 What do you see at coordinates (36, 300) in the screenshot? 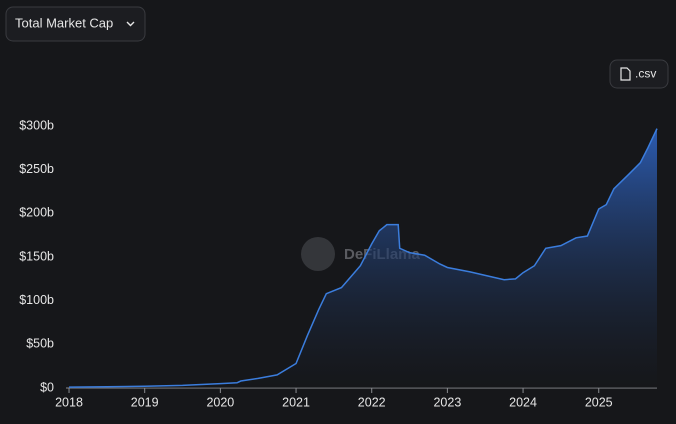
I see `y-tick-label: $100b` at bounding box center [36, 300].